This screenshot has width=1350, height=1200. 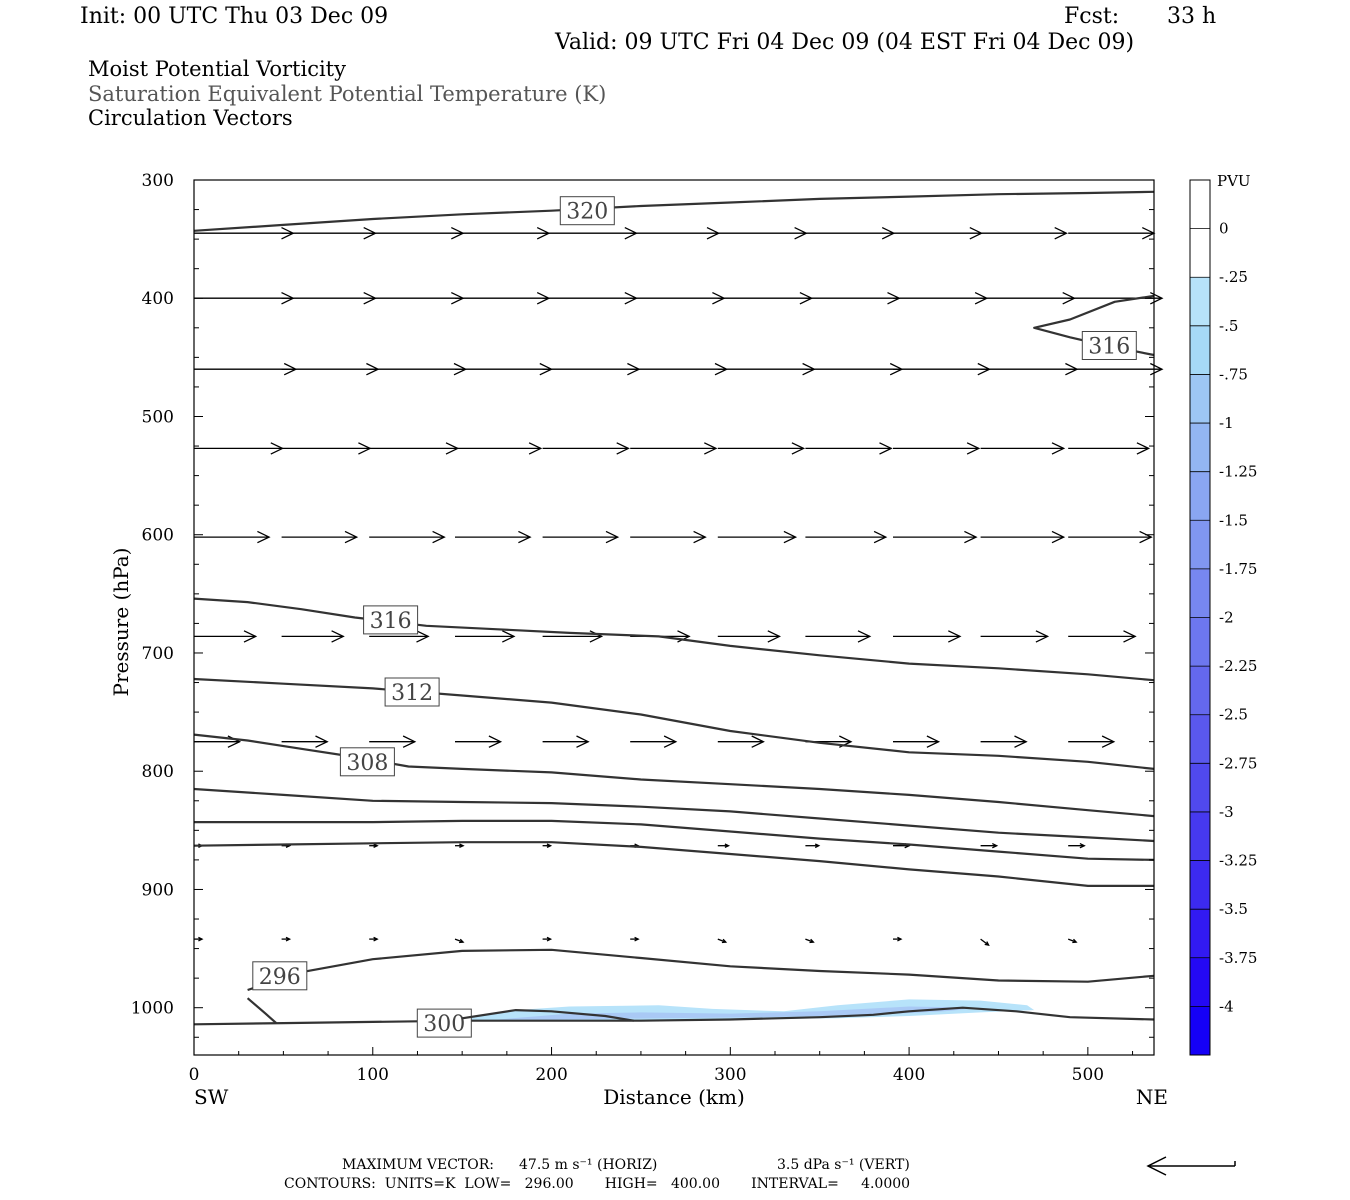 What do you see at coordinates (1238, 472) in the screenshot?
I see `colorbar-label: -1.25` at bounding box center [1238, 472].